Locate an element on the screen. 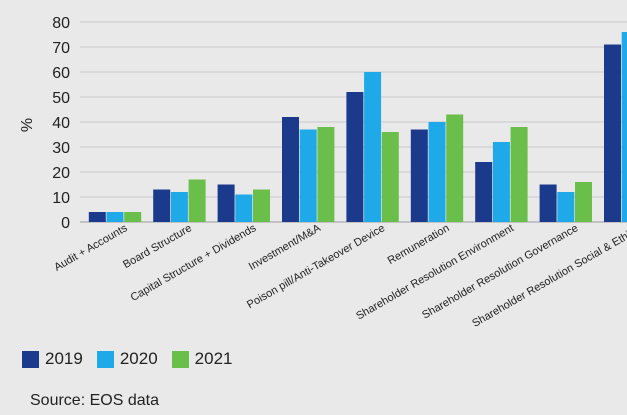 The height and width of the screenshot is (415, 627). legend-label-2019: 2019 is located at coordinates (64, 358).